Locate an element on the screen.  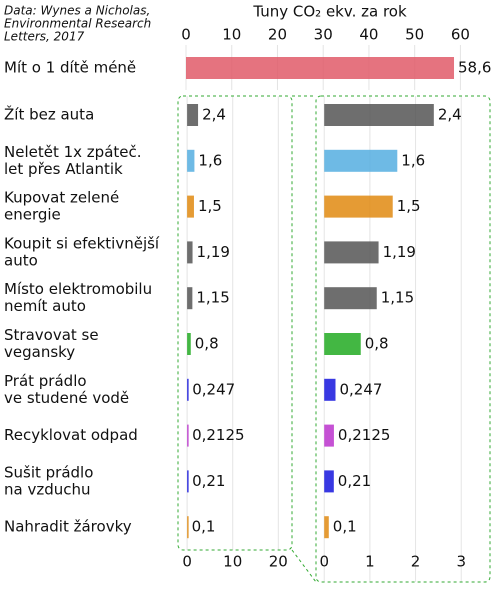
x-tick-label: 40 is located at coordinates (368, 35).